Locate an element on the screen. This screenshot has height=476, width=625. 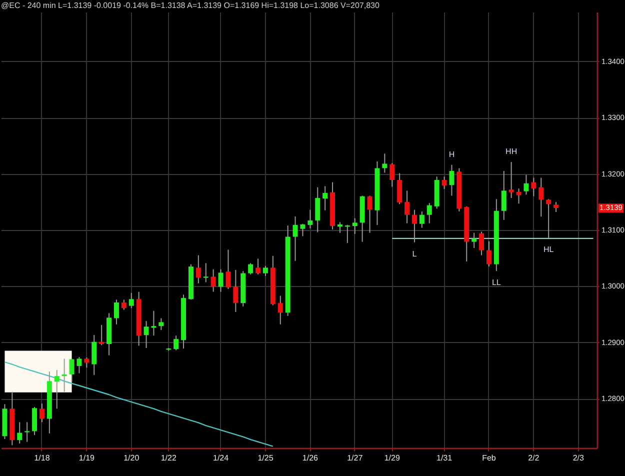
annotation: HL is located at coordinates (548, 249).